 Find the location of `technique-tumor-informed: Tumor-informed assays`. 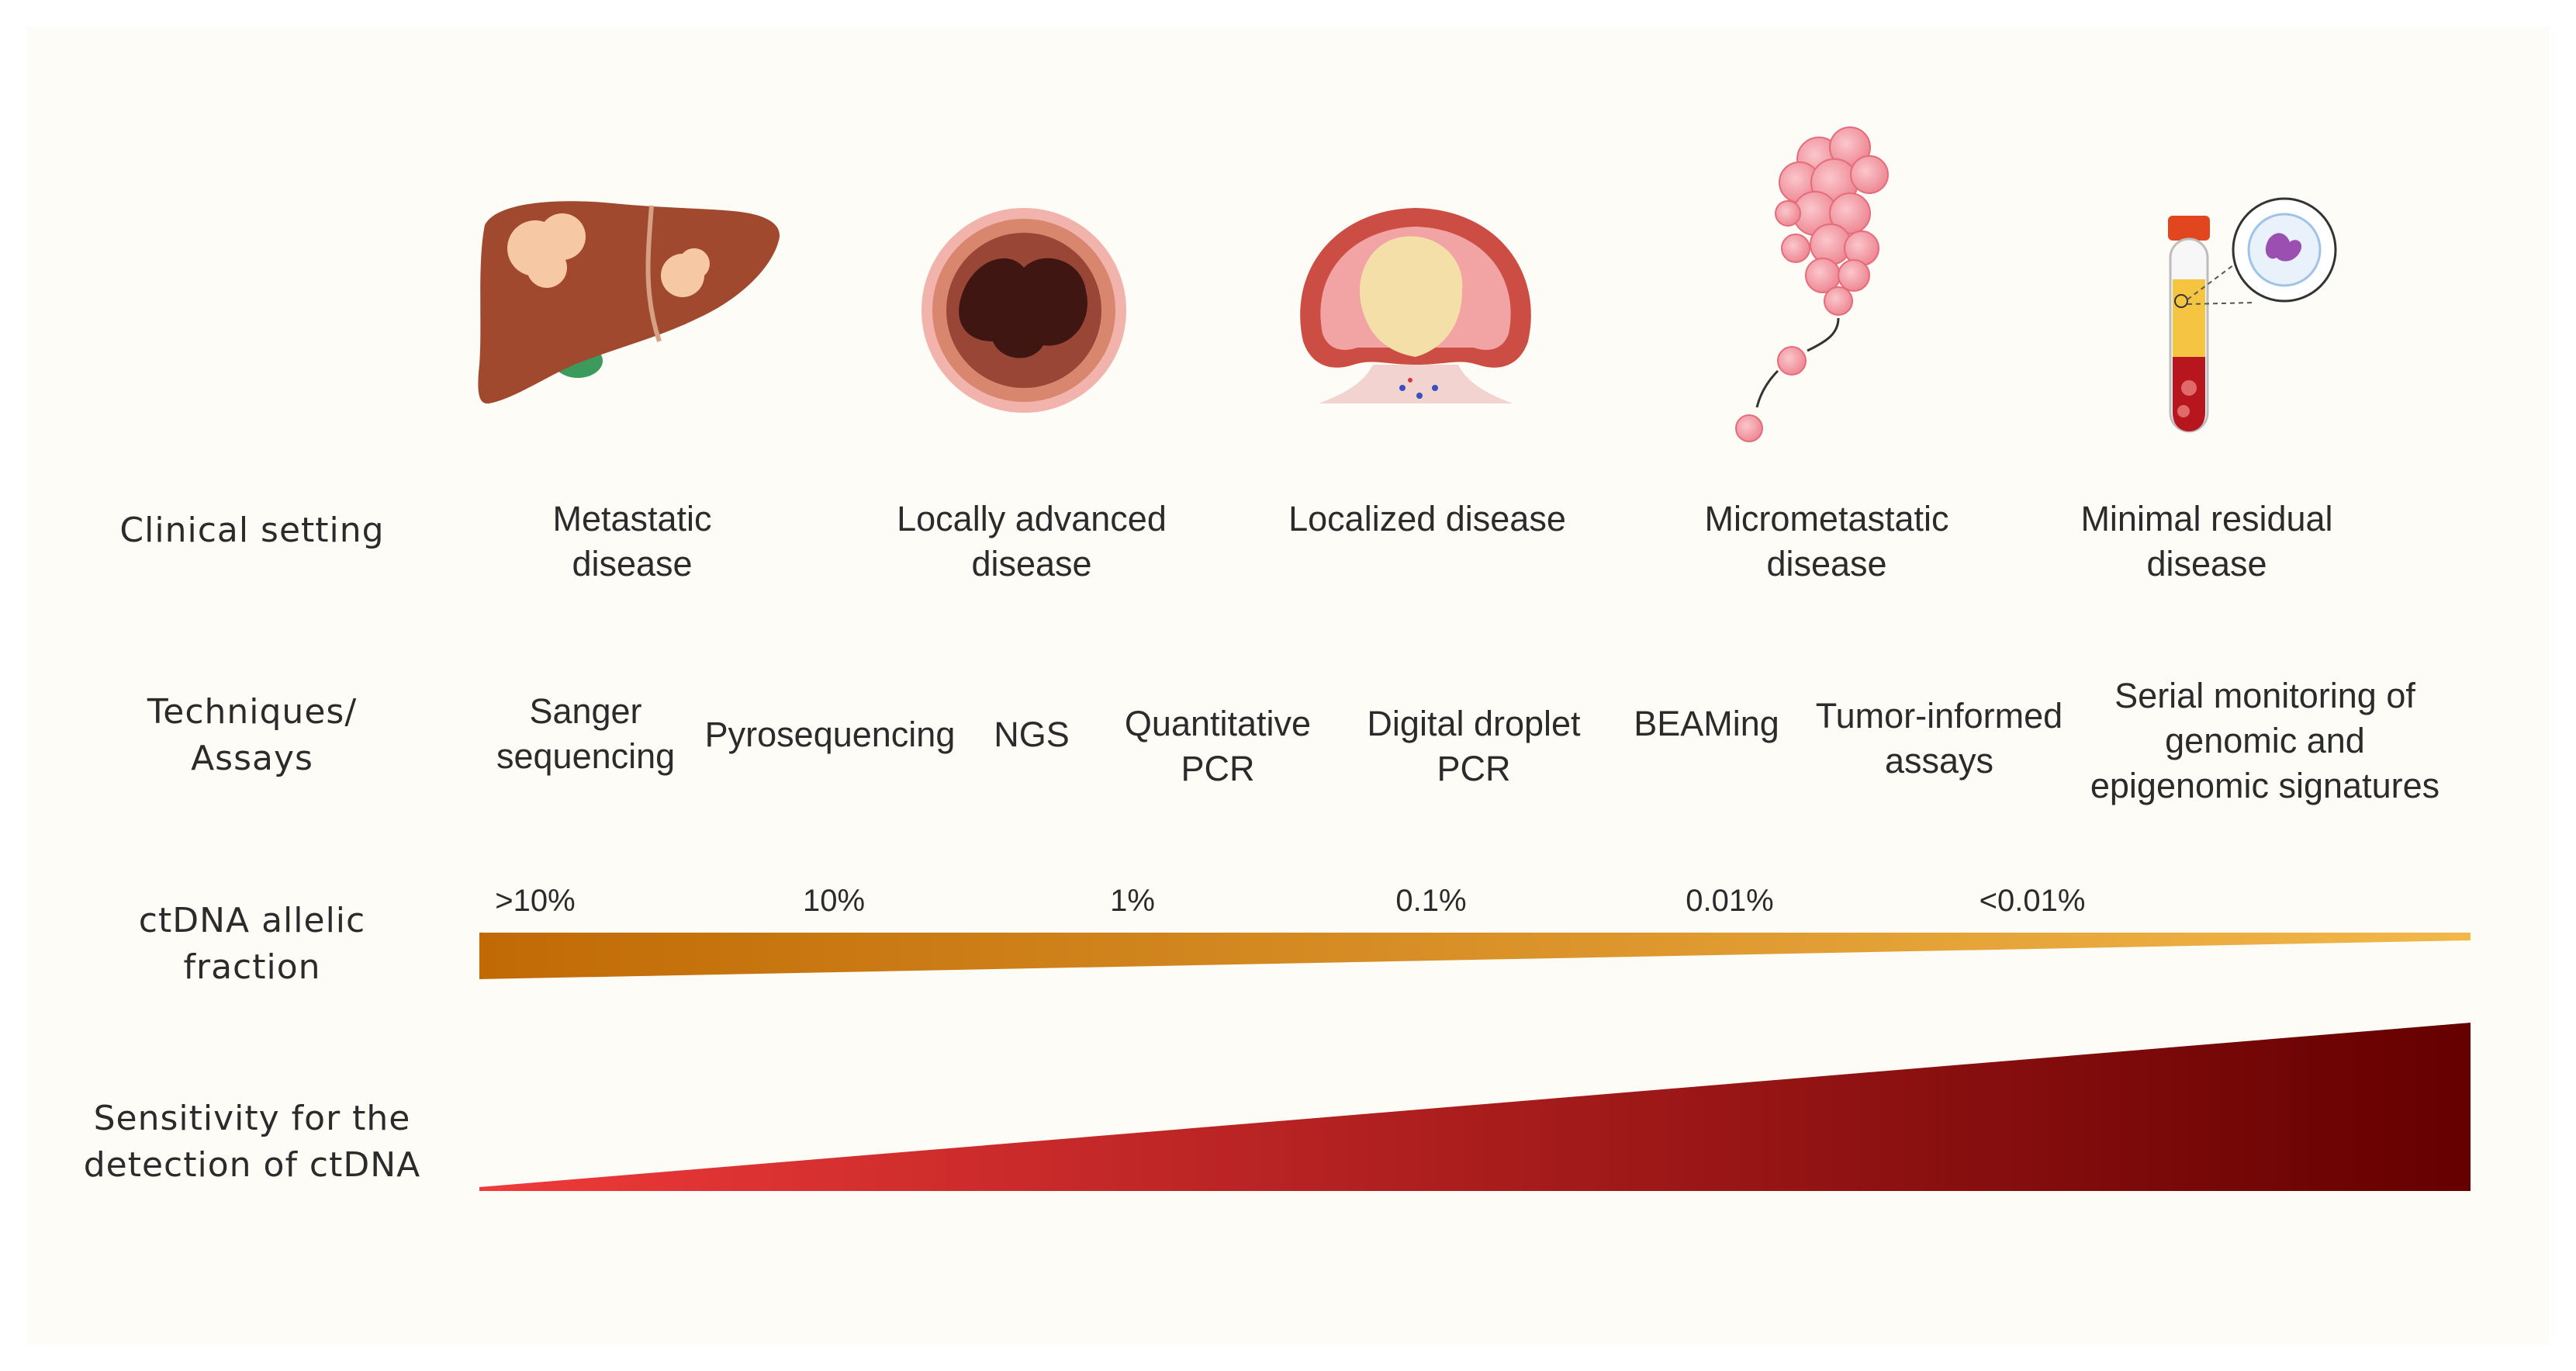

technique-tumor-informed: Tumor-informed assays is located at coordinates (1939, 739).